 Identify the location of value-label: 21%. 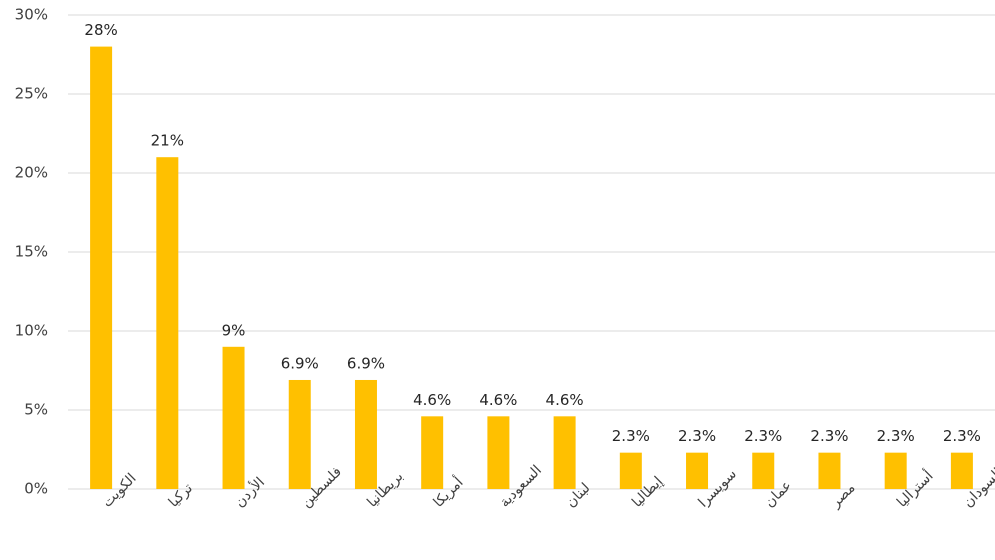
(167, 141).